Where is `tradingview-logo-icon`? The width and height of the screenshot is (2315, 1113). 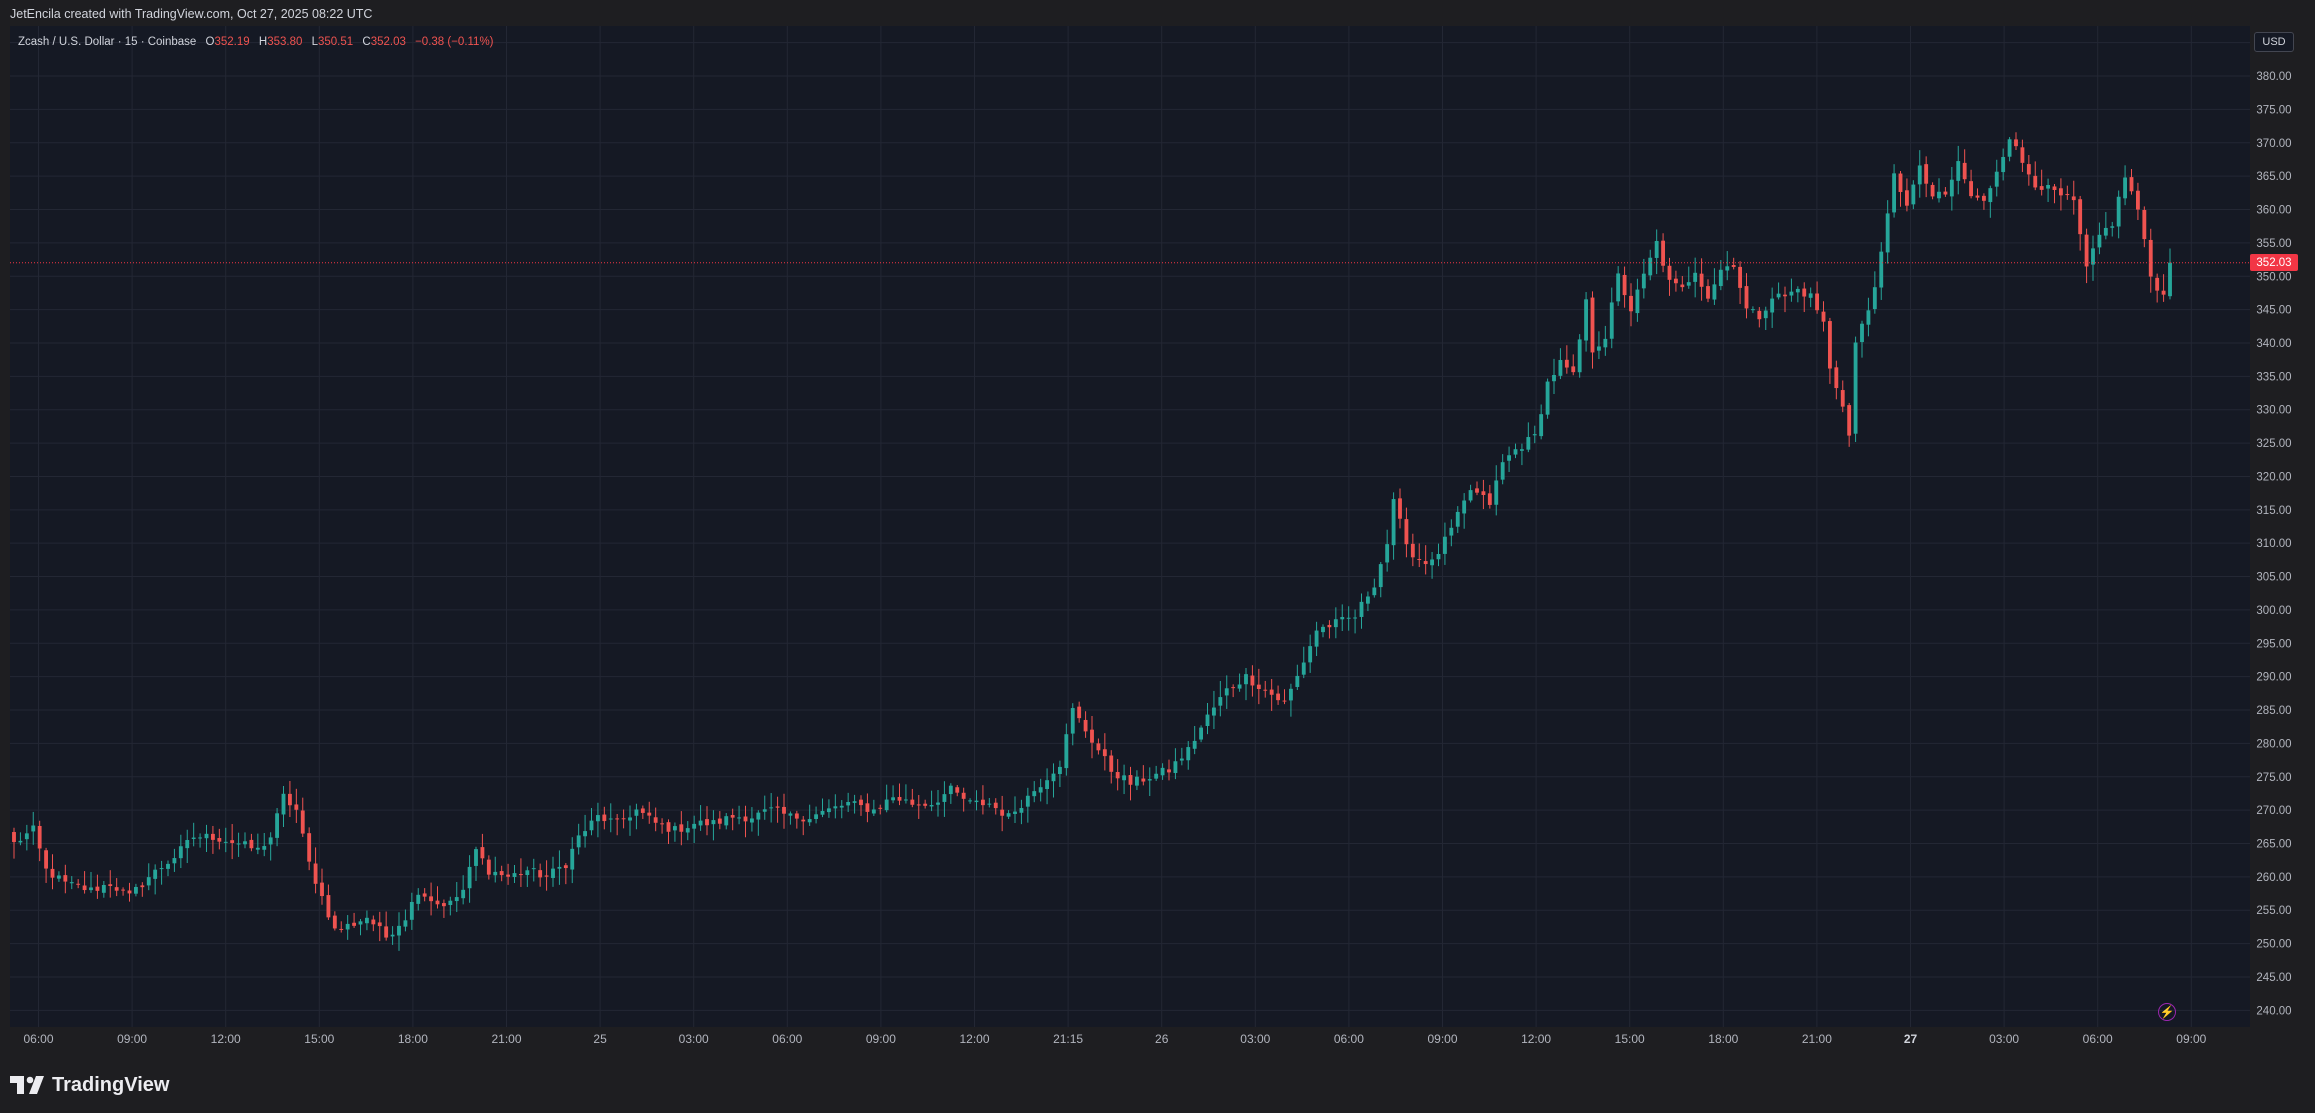
tradingview-logo-icon is located at coordinates (27, 1085).